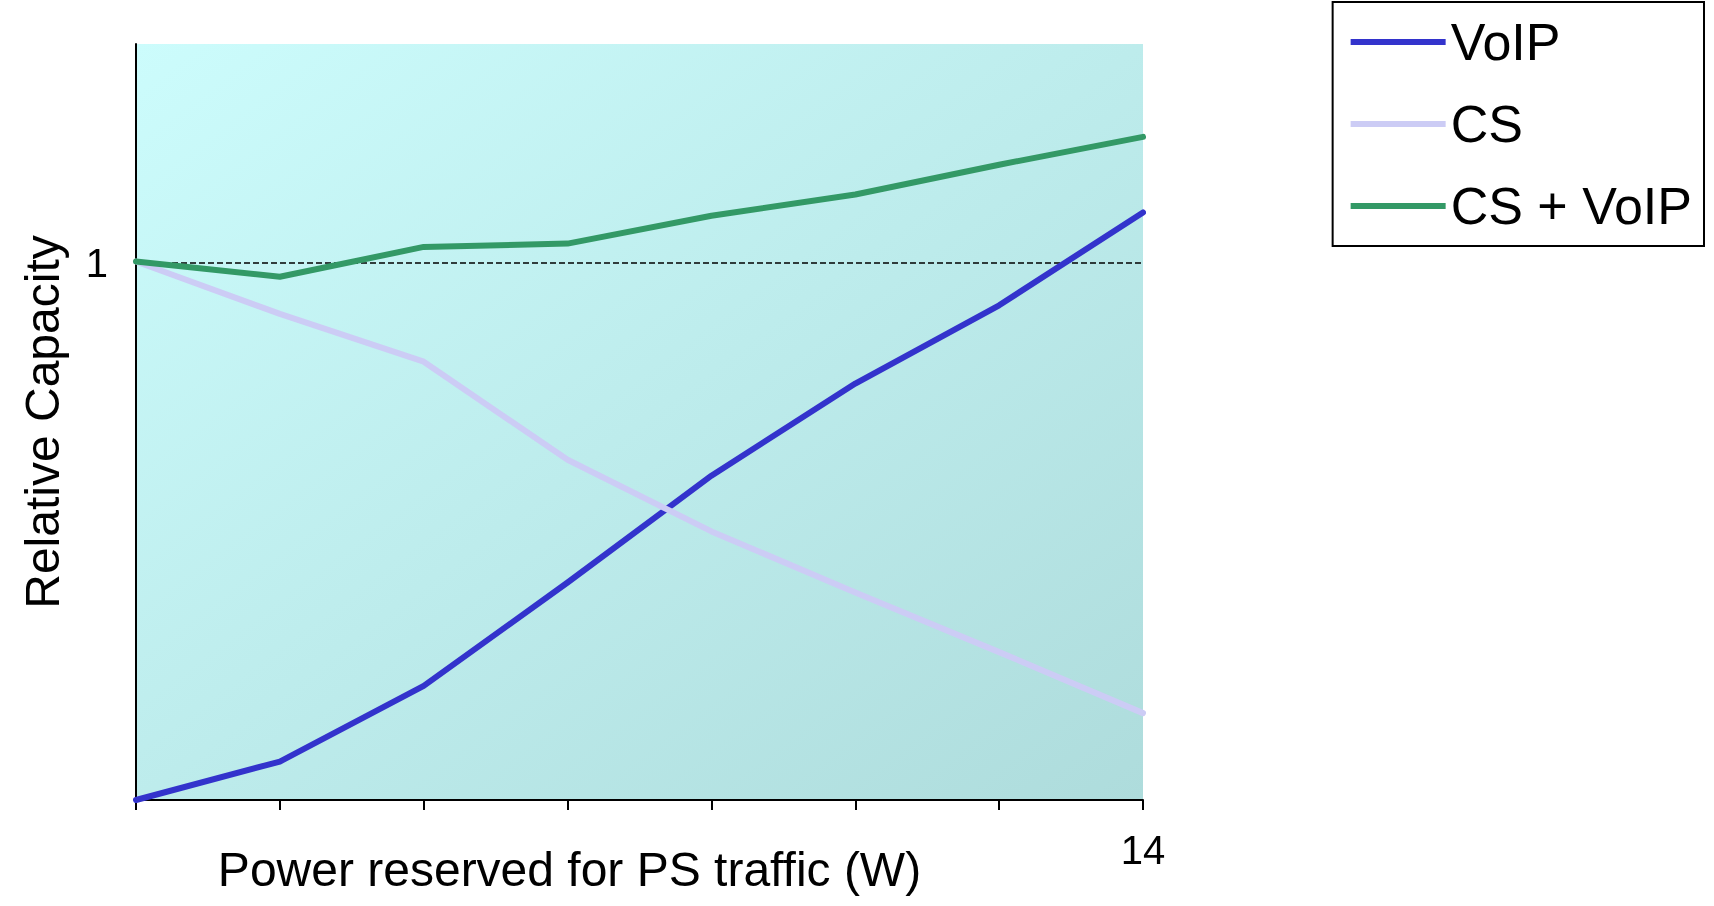 The height and width of the screenshot is (906, 1714). What do you see at coordinates (1571, 206) in the screenshot?
I see `legend-label: CS + VoIP` at bounding box center [1571, 206].